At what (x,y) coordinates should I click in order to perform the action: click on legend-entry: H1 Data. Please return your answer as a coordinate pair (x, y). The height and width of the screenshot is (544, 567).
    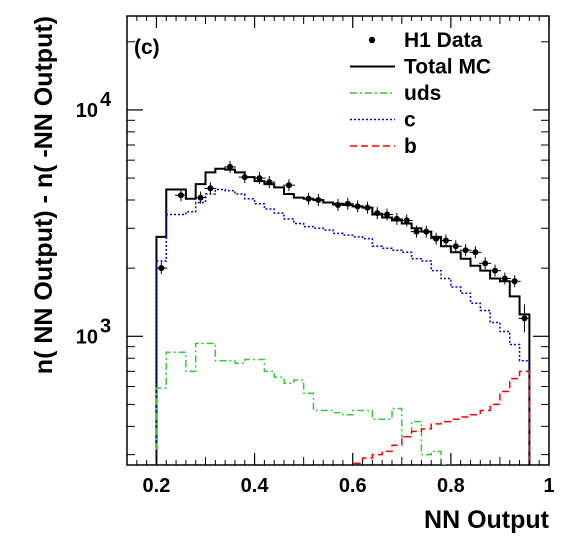
    Looking at the image, I should click on (425, 40).